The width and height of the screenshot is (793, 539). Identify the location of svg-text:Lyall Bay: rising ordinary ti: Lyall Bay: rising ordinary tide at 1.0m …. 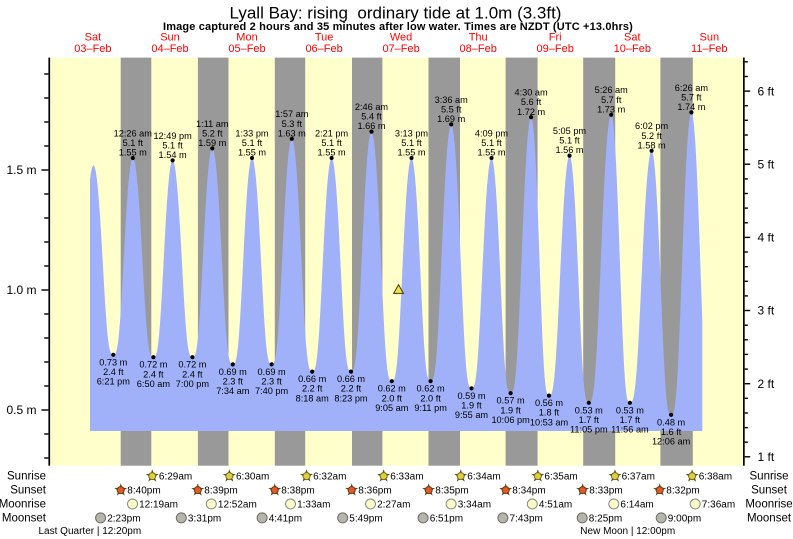
(396, 13).